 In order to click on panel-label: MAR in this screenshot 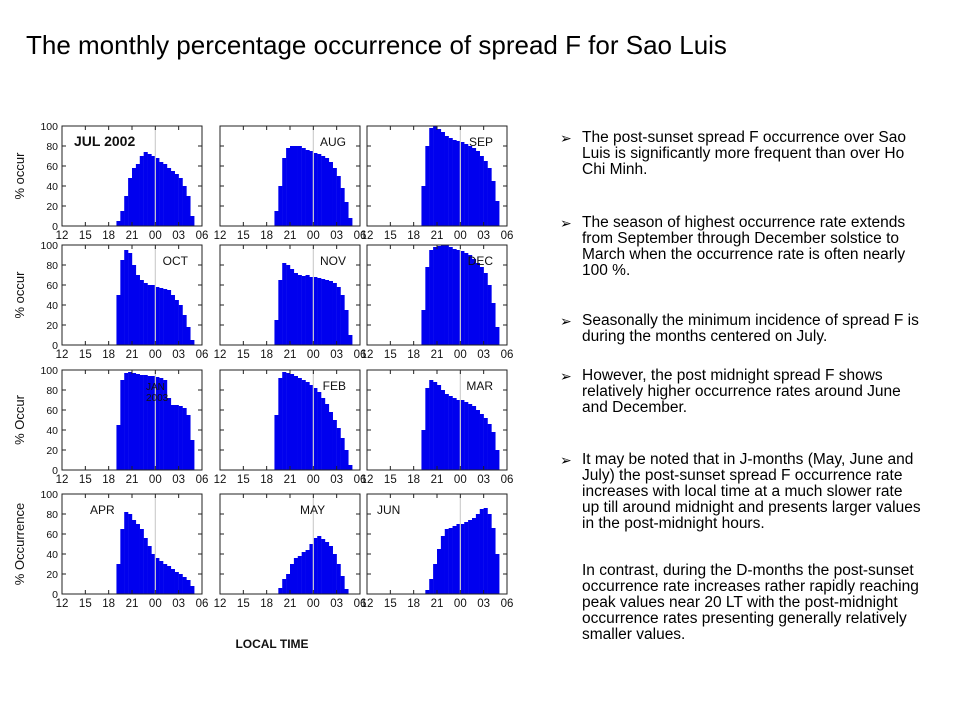, I will do `click(479, 386)`.